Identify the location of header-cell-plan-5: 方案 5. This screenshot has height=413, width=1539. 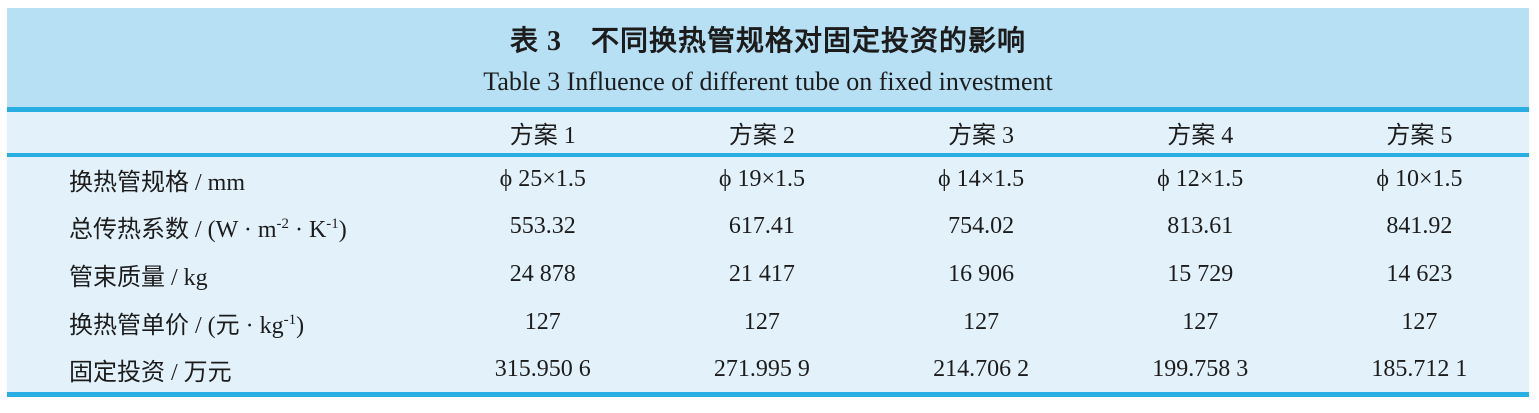
(1419, 133).